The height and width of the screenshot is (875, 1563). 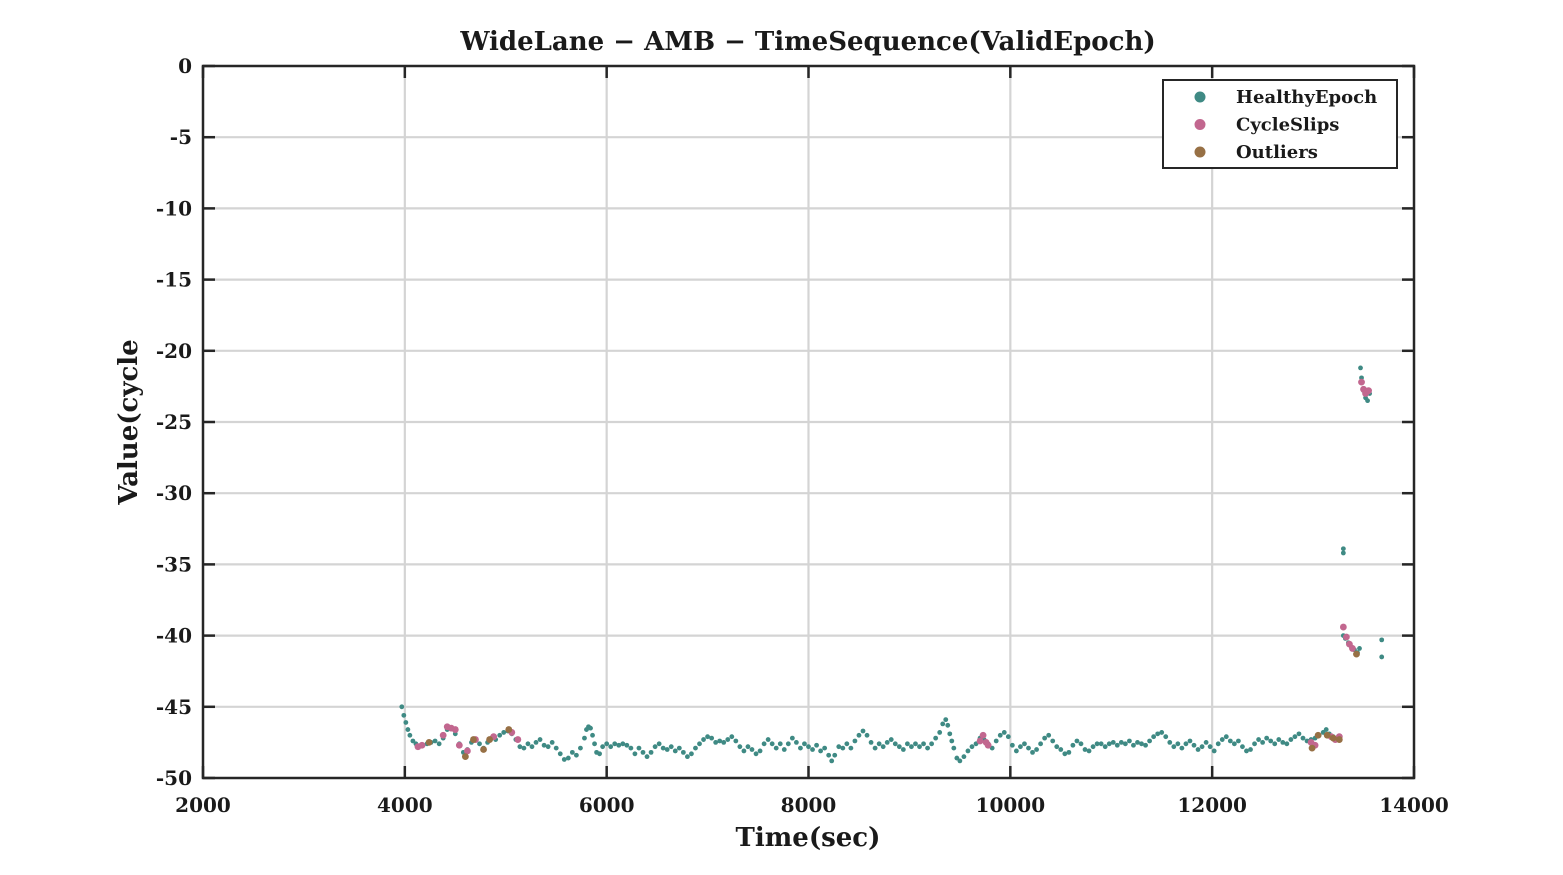 I want to click on y-tick-label: -35, so click(x=174, y=564).